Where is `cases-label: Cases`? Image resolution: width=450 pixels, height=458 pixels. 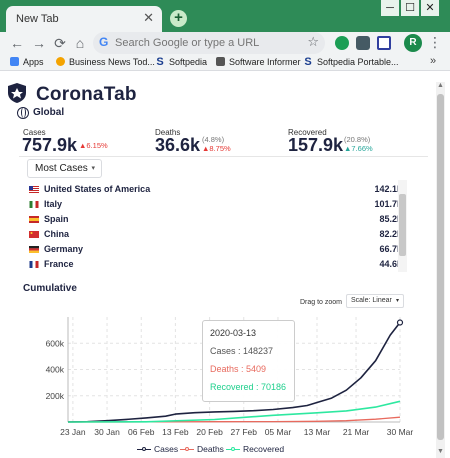 cases-label: Cases is located at coordinates (34, 132).